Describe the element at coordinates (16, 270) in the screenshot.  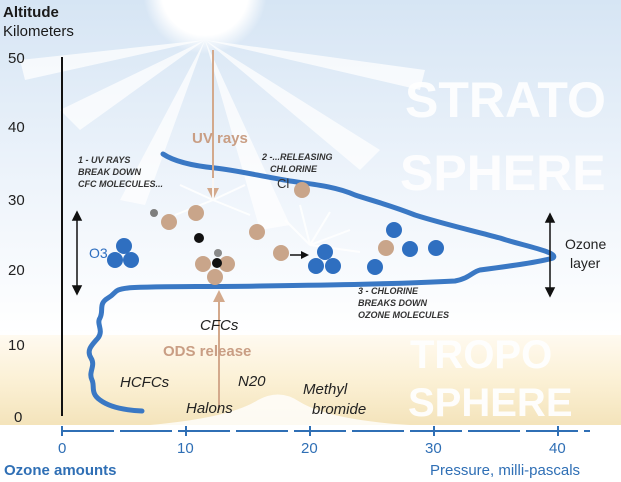
I see `y-tick-20: 20` at that location.